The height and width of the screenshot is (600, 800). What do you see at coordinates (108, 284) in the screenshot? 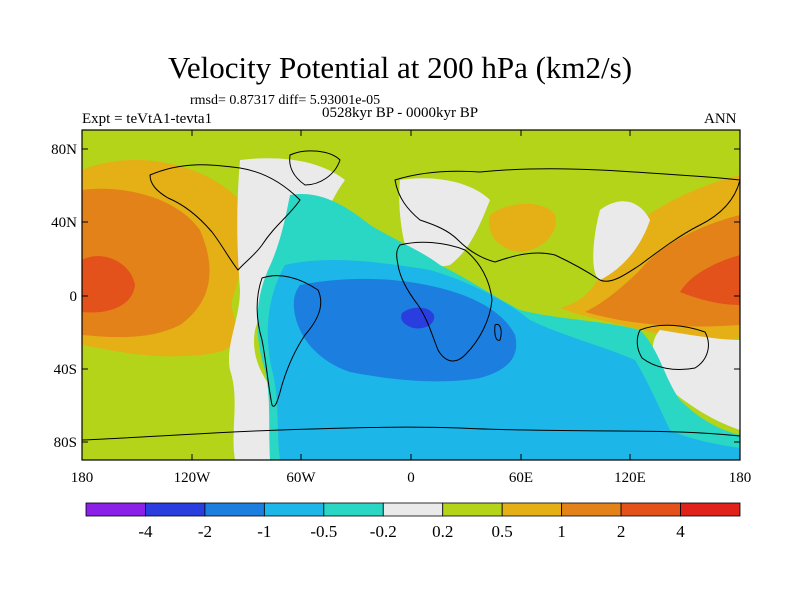
I see `band-pacific-red` at bounding box center [108, 284].